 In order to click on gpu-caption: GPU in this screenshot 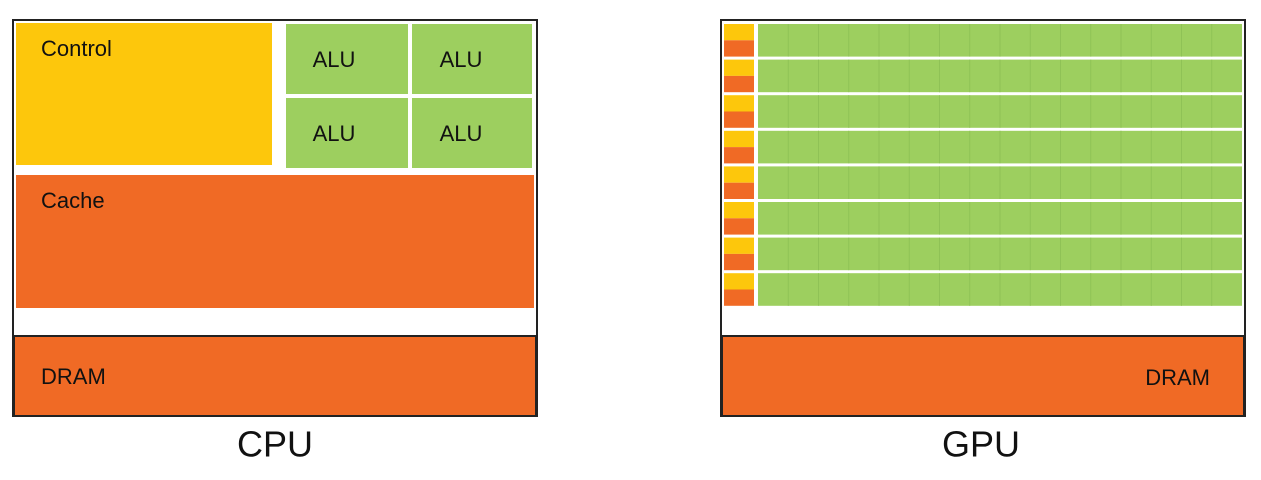, I will do `click(981, 444)`.